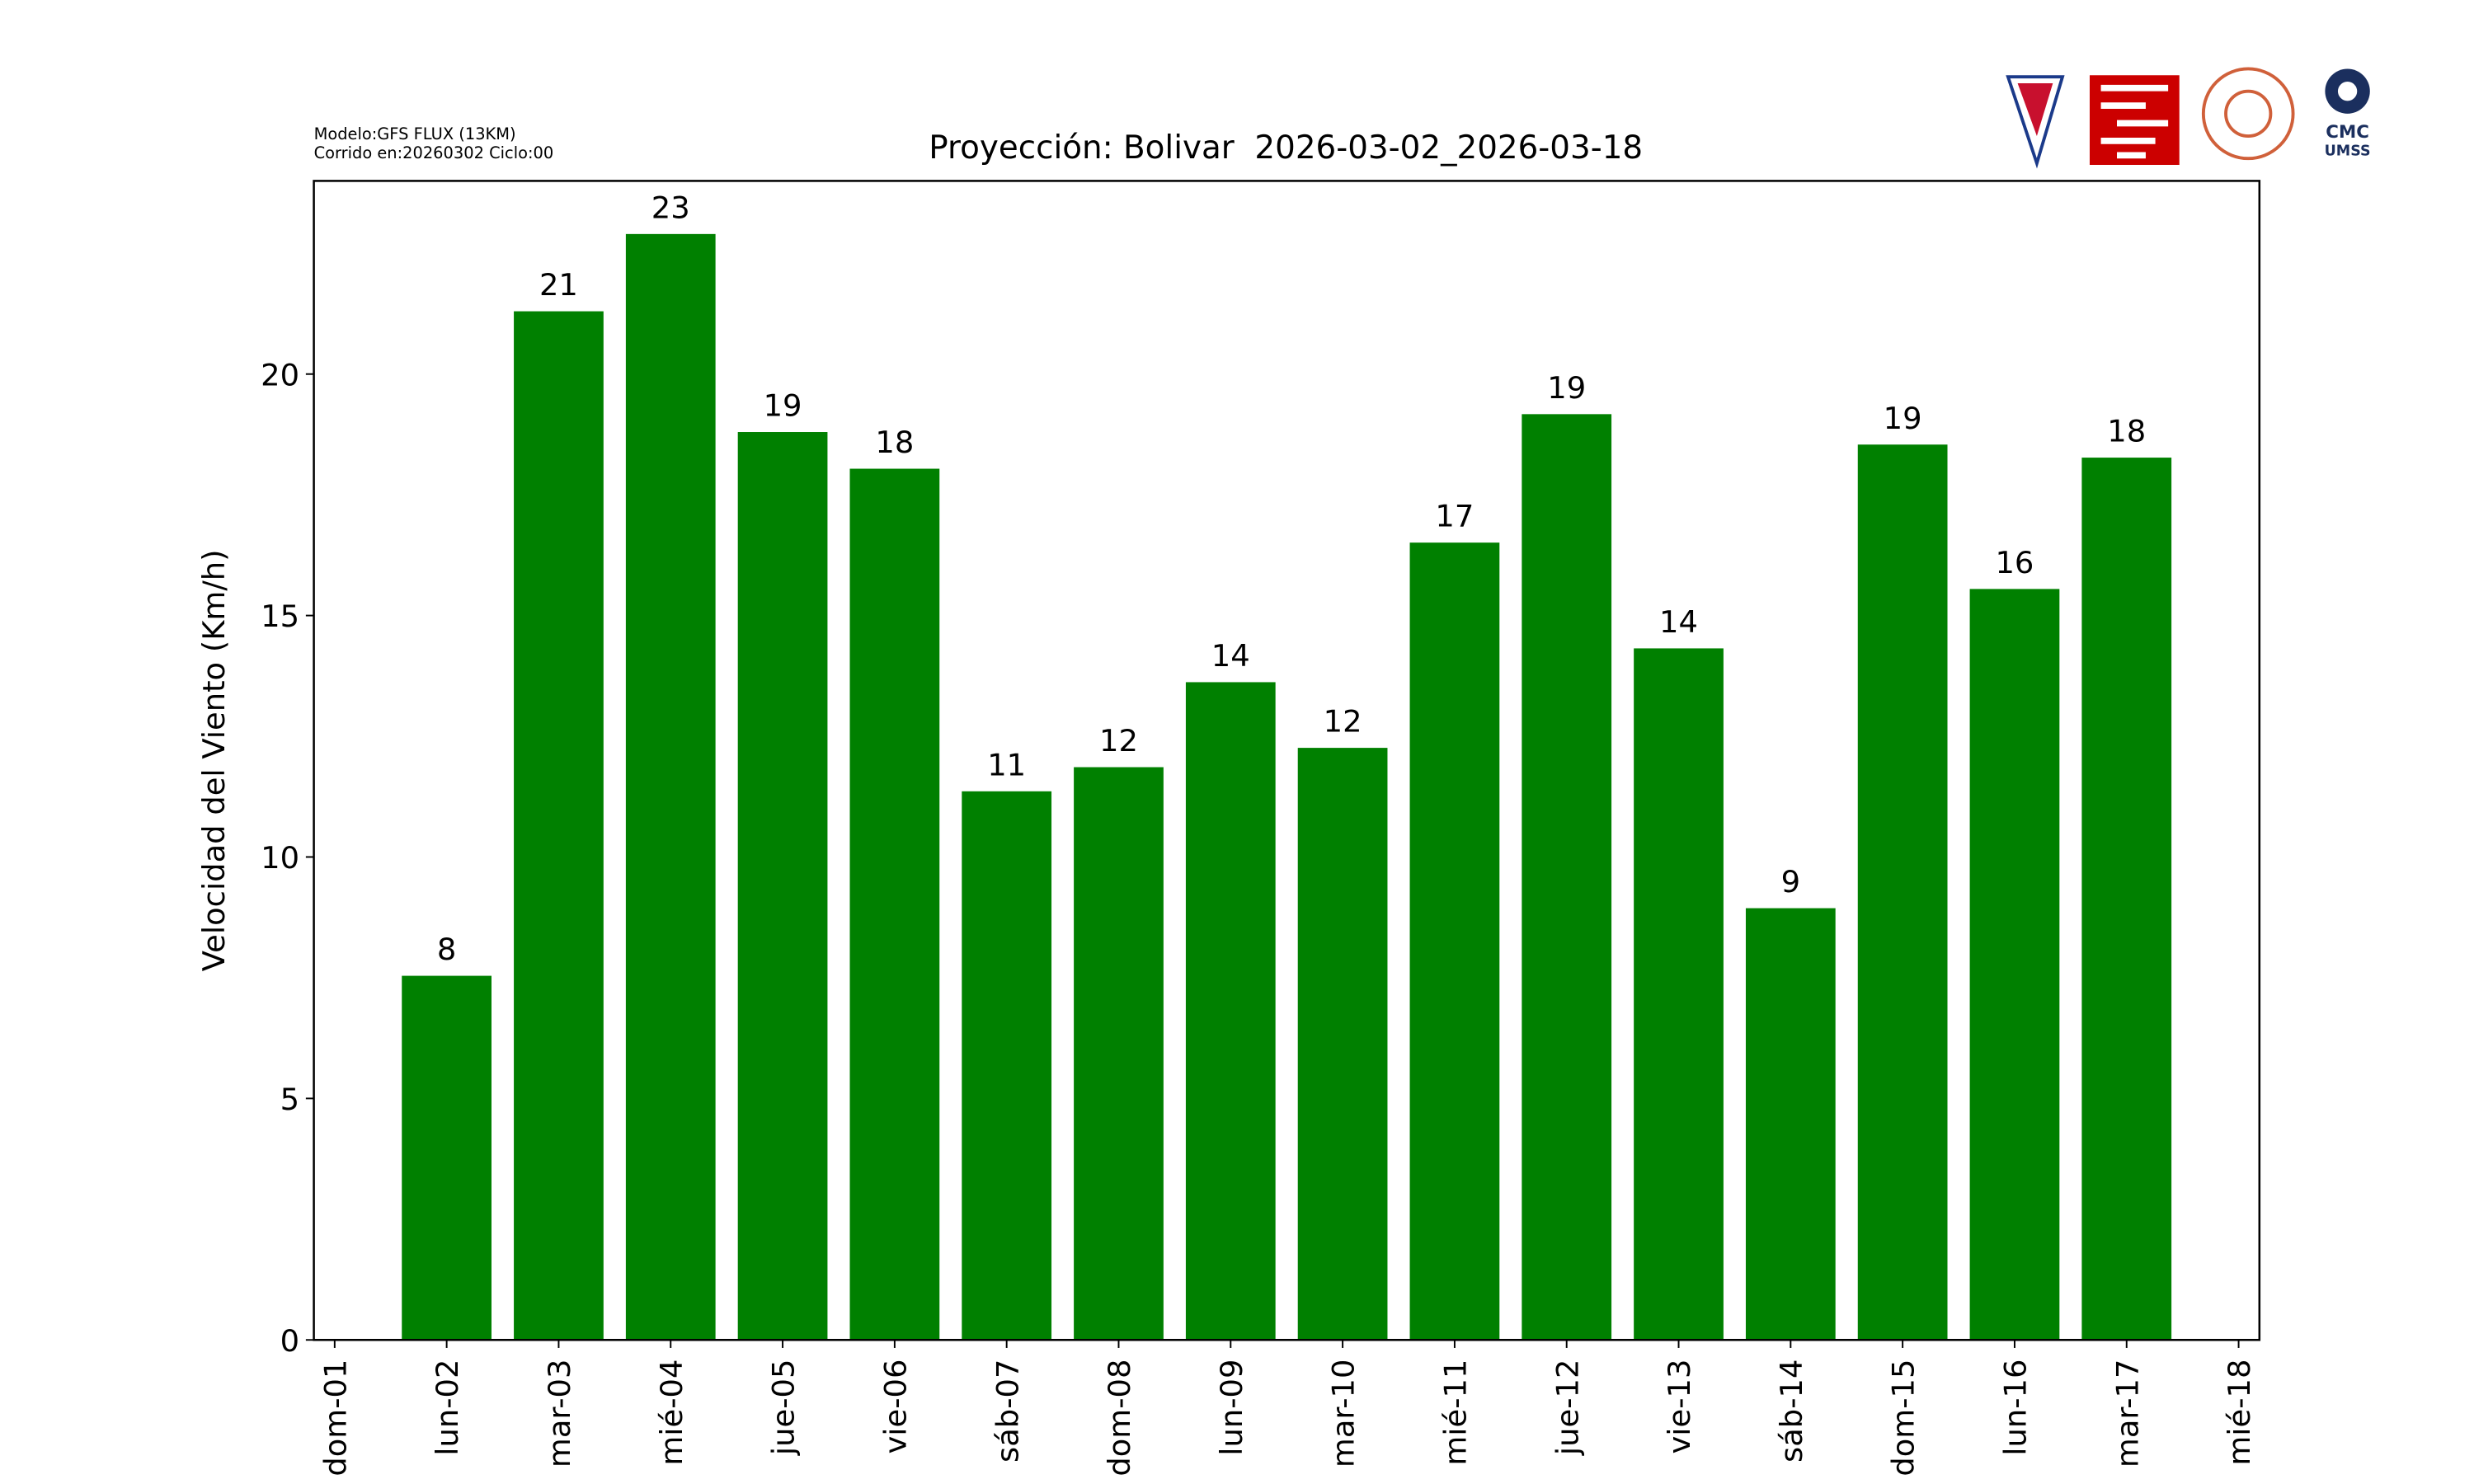 The image size is (2474, 1484). I want to click on model-note: Modelo:GFS FLUX (13KM), so click(415, 133).